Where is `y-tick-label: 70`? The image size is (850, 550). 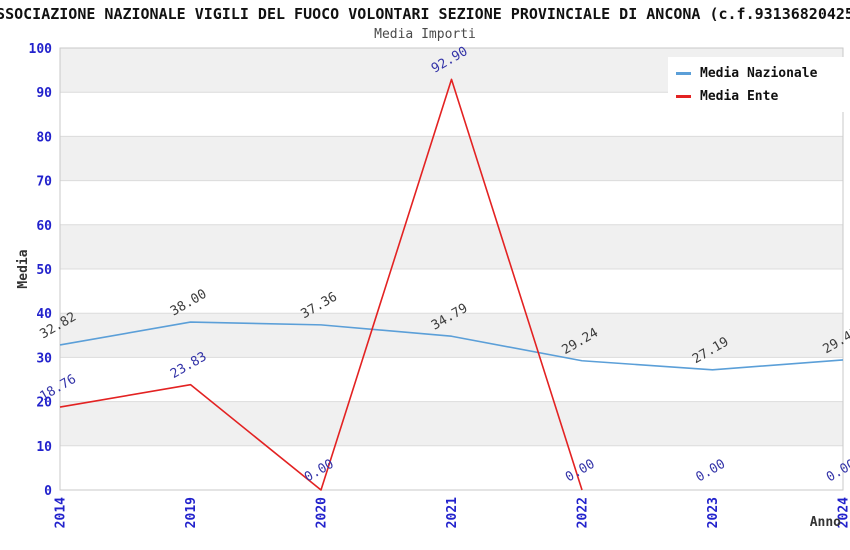
y-tick-label: 70 is located at coordinates (44, 182).